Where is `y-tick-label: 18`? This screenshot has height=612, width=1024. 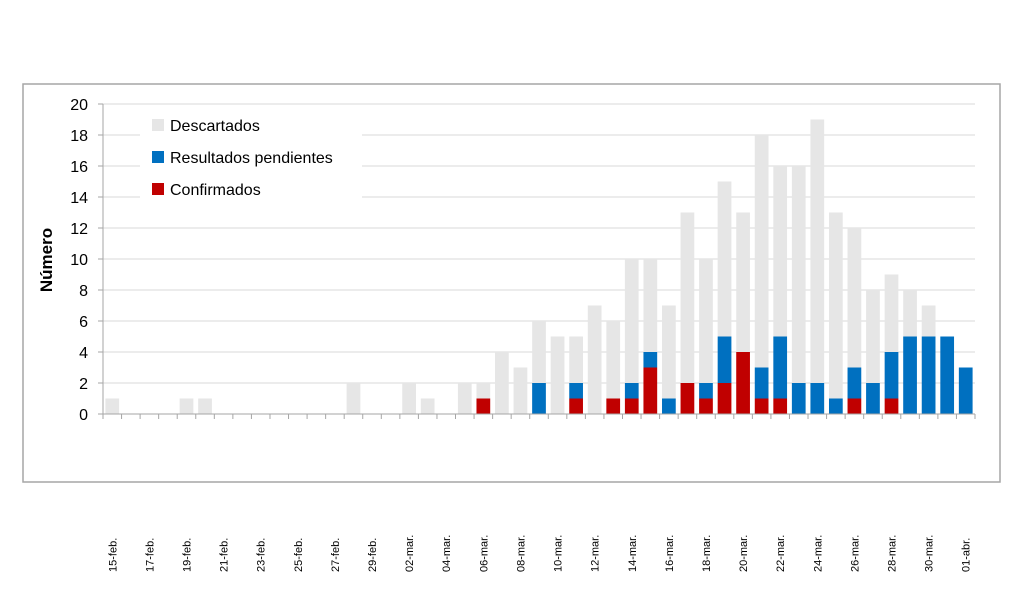 y-tick-label: 18 is located at coordinates (79, 136).